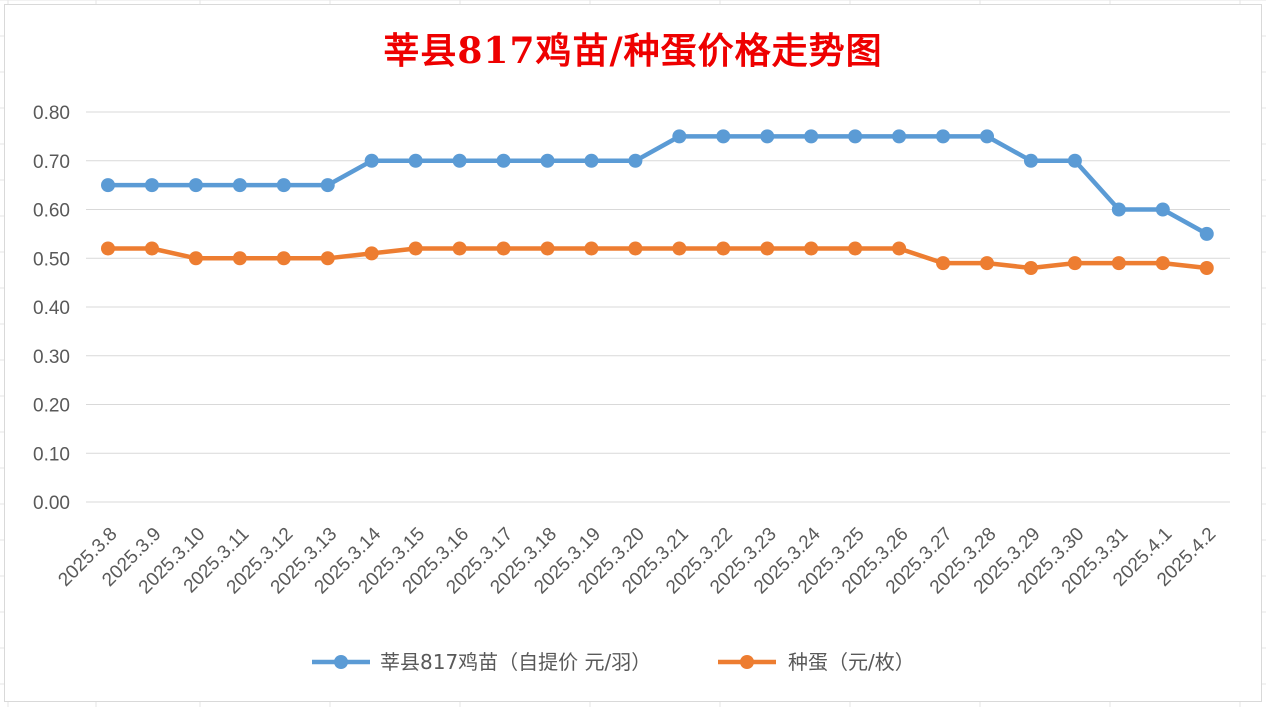 The height and width of the screenshot is (707, 1266). Describe the element at coordinates (51, 211) in the screenshot. I see `y-tick-label: 0.60` at that location.